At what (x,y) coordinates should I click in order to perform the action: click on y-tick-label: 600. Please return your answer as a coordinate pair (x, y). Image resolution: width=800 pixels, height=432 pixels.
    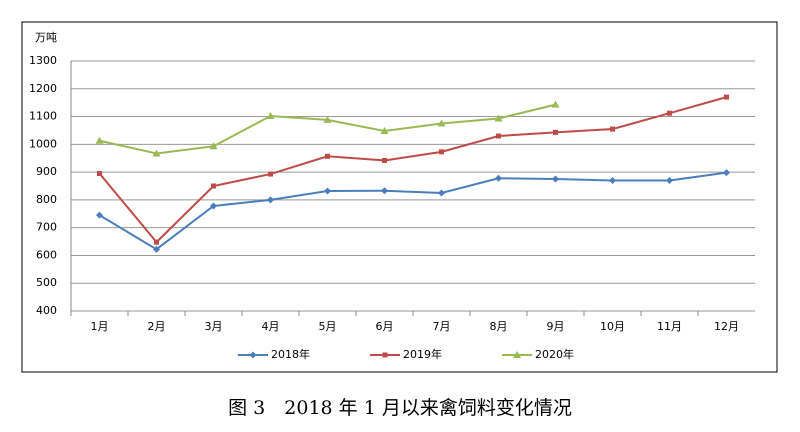
    Looking at the image, I should click on (46, 254).